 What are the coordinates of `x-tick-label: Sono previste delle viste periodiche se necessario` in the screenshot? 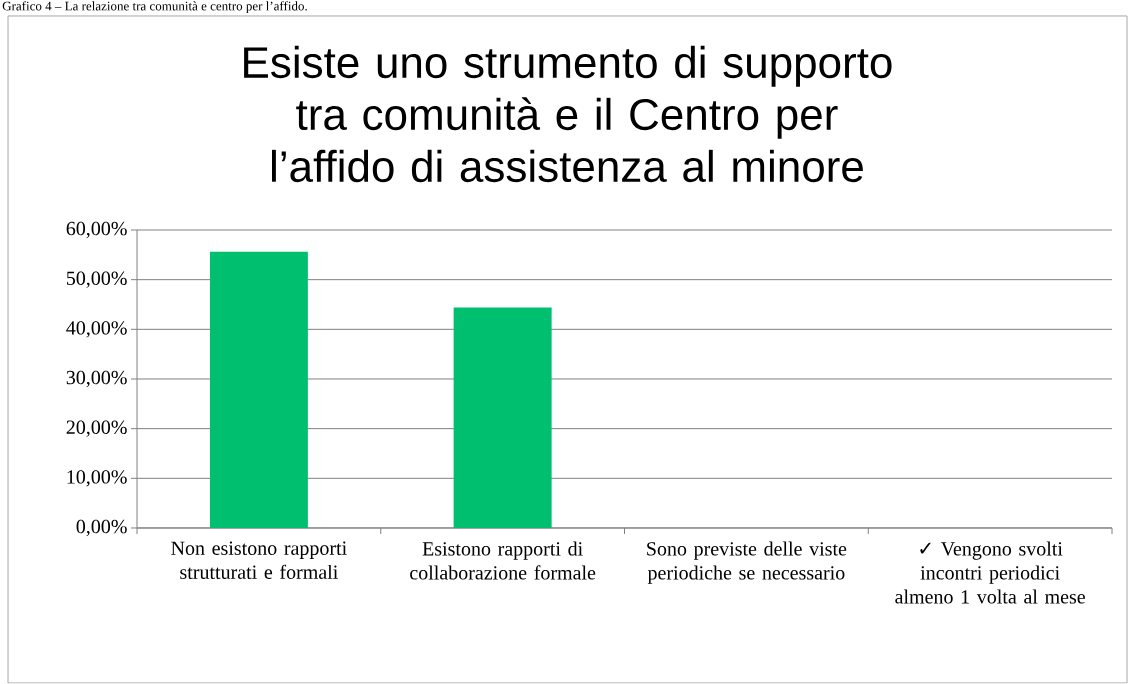 It's located at (747, 562).